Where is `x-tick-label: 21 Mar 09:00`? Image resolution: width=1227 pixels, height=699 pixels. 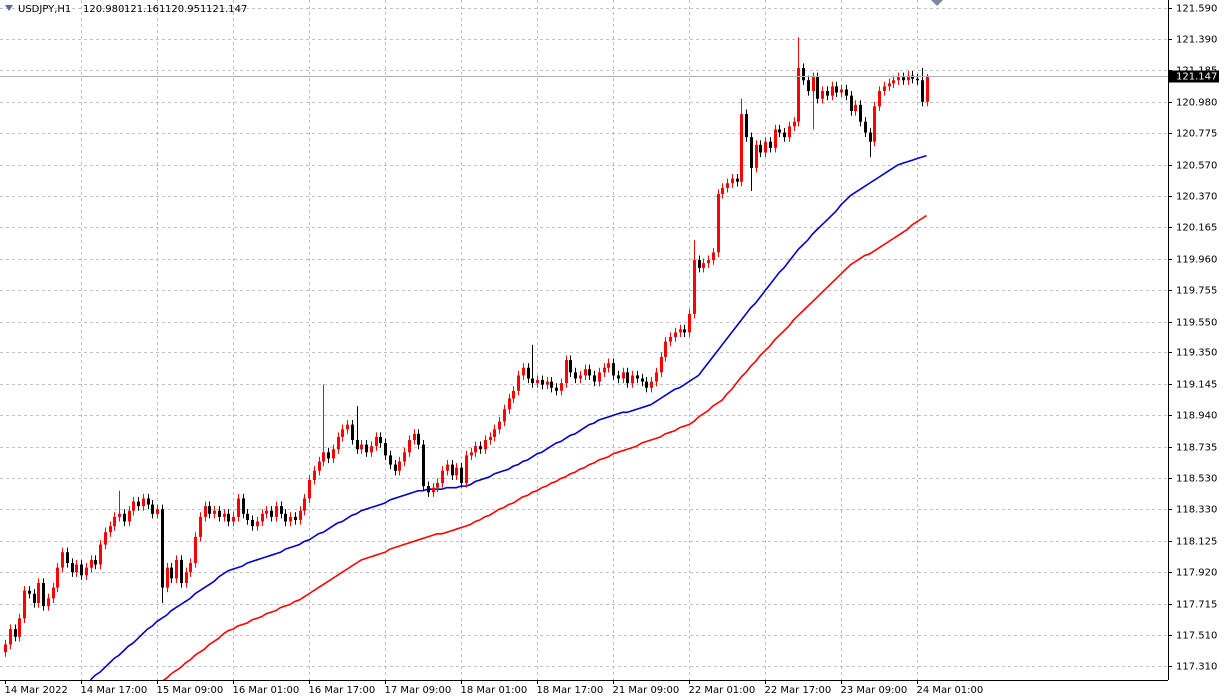
x-tick-label: 21 Mar 09:00 is located at coordinates (646, 690).